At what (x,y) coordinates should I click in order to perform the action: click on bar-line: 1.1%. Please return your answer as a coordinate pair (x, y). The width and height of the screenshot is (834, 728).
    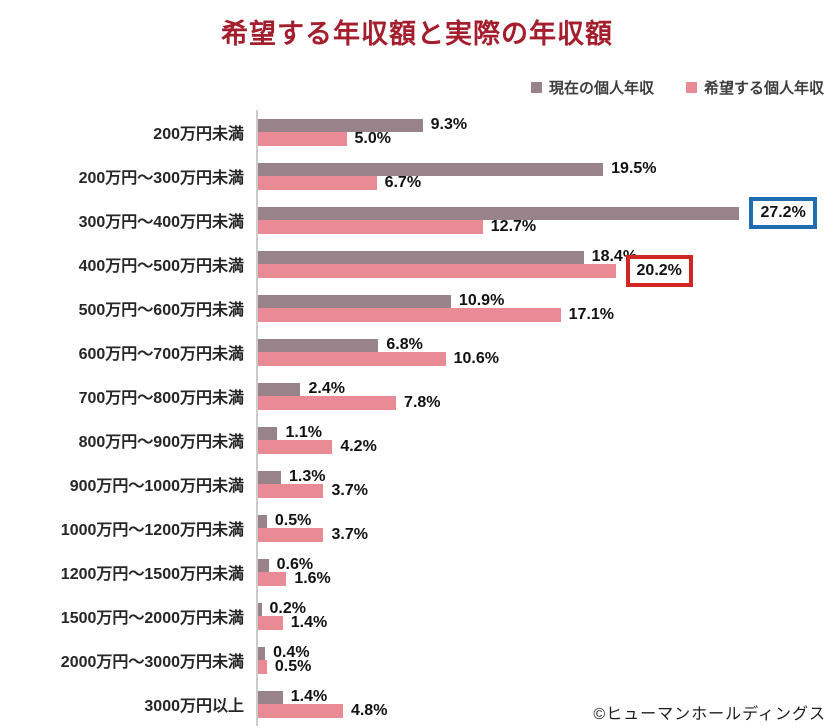
    Looking at the image, I should click on (545, 433).